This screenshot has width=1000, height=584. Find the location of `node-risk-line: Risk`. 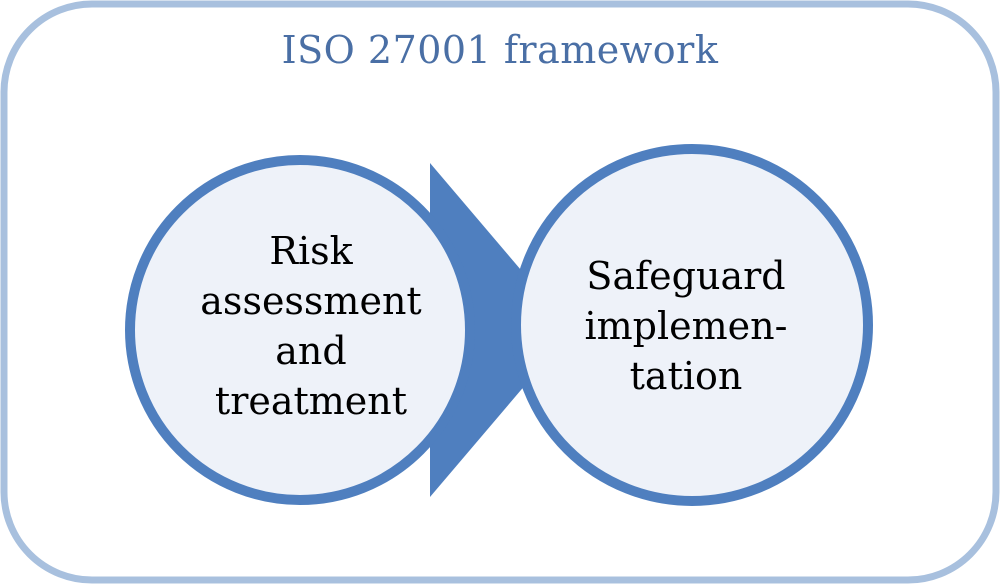

node-risk-line: Risk is located at coordinates (311, 251).